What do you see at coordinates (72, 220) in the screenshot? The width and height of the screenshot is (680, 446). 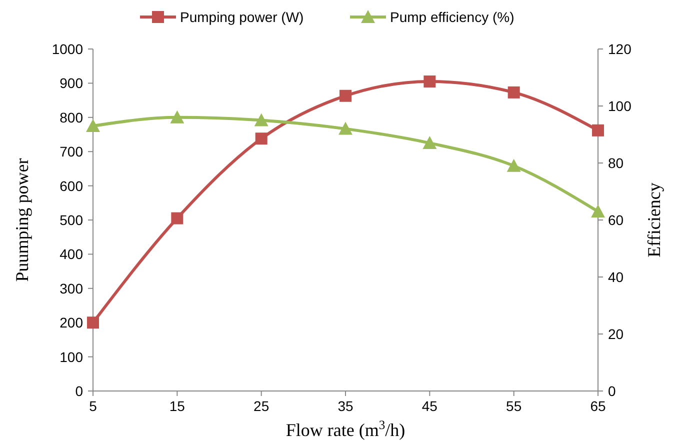 I see `y-tick-label: 500` at bounding box center [72, 220].